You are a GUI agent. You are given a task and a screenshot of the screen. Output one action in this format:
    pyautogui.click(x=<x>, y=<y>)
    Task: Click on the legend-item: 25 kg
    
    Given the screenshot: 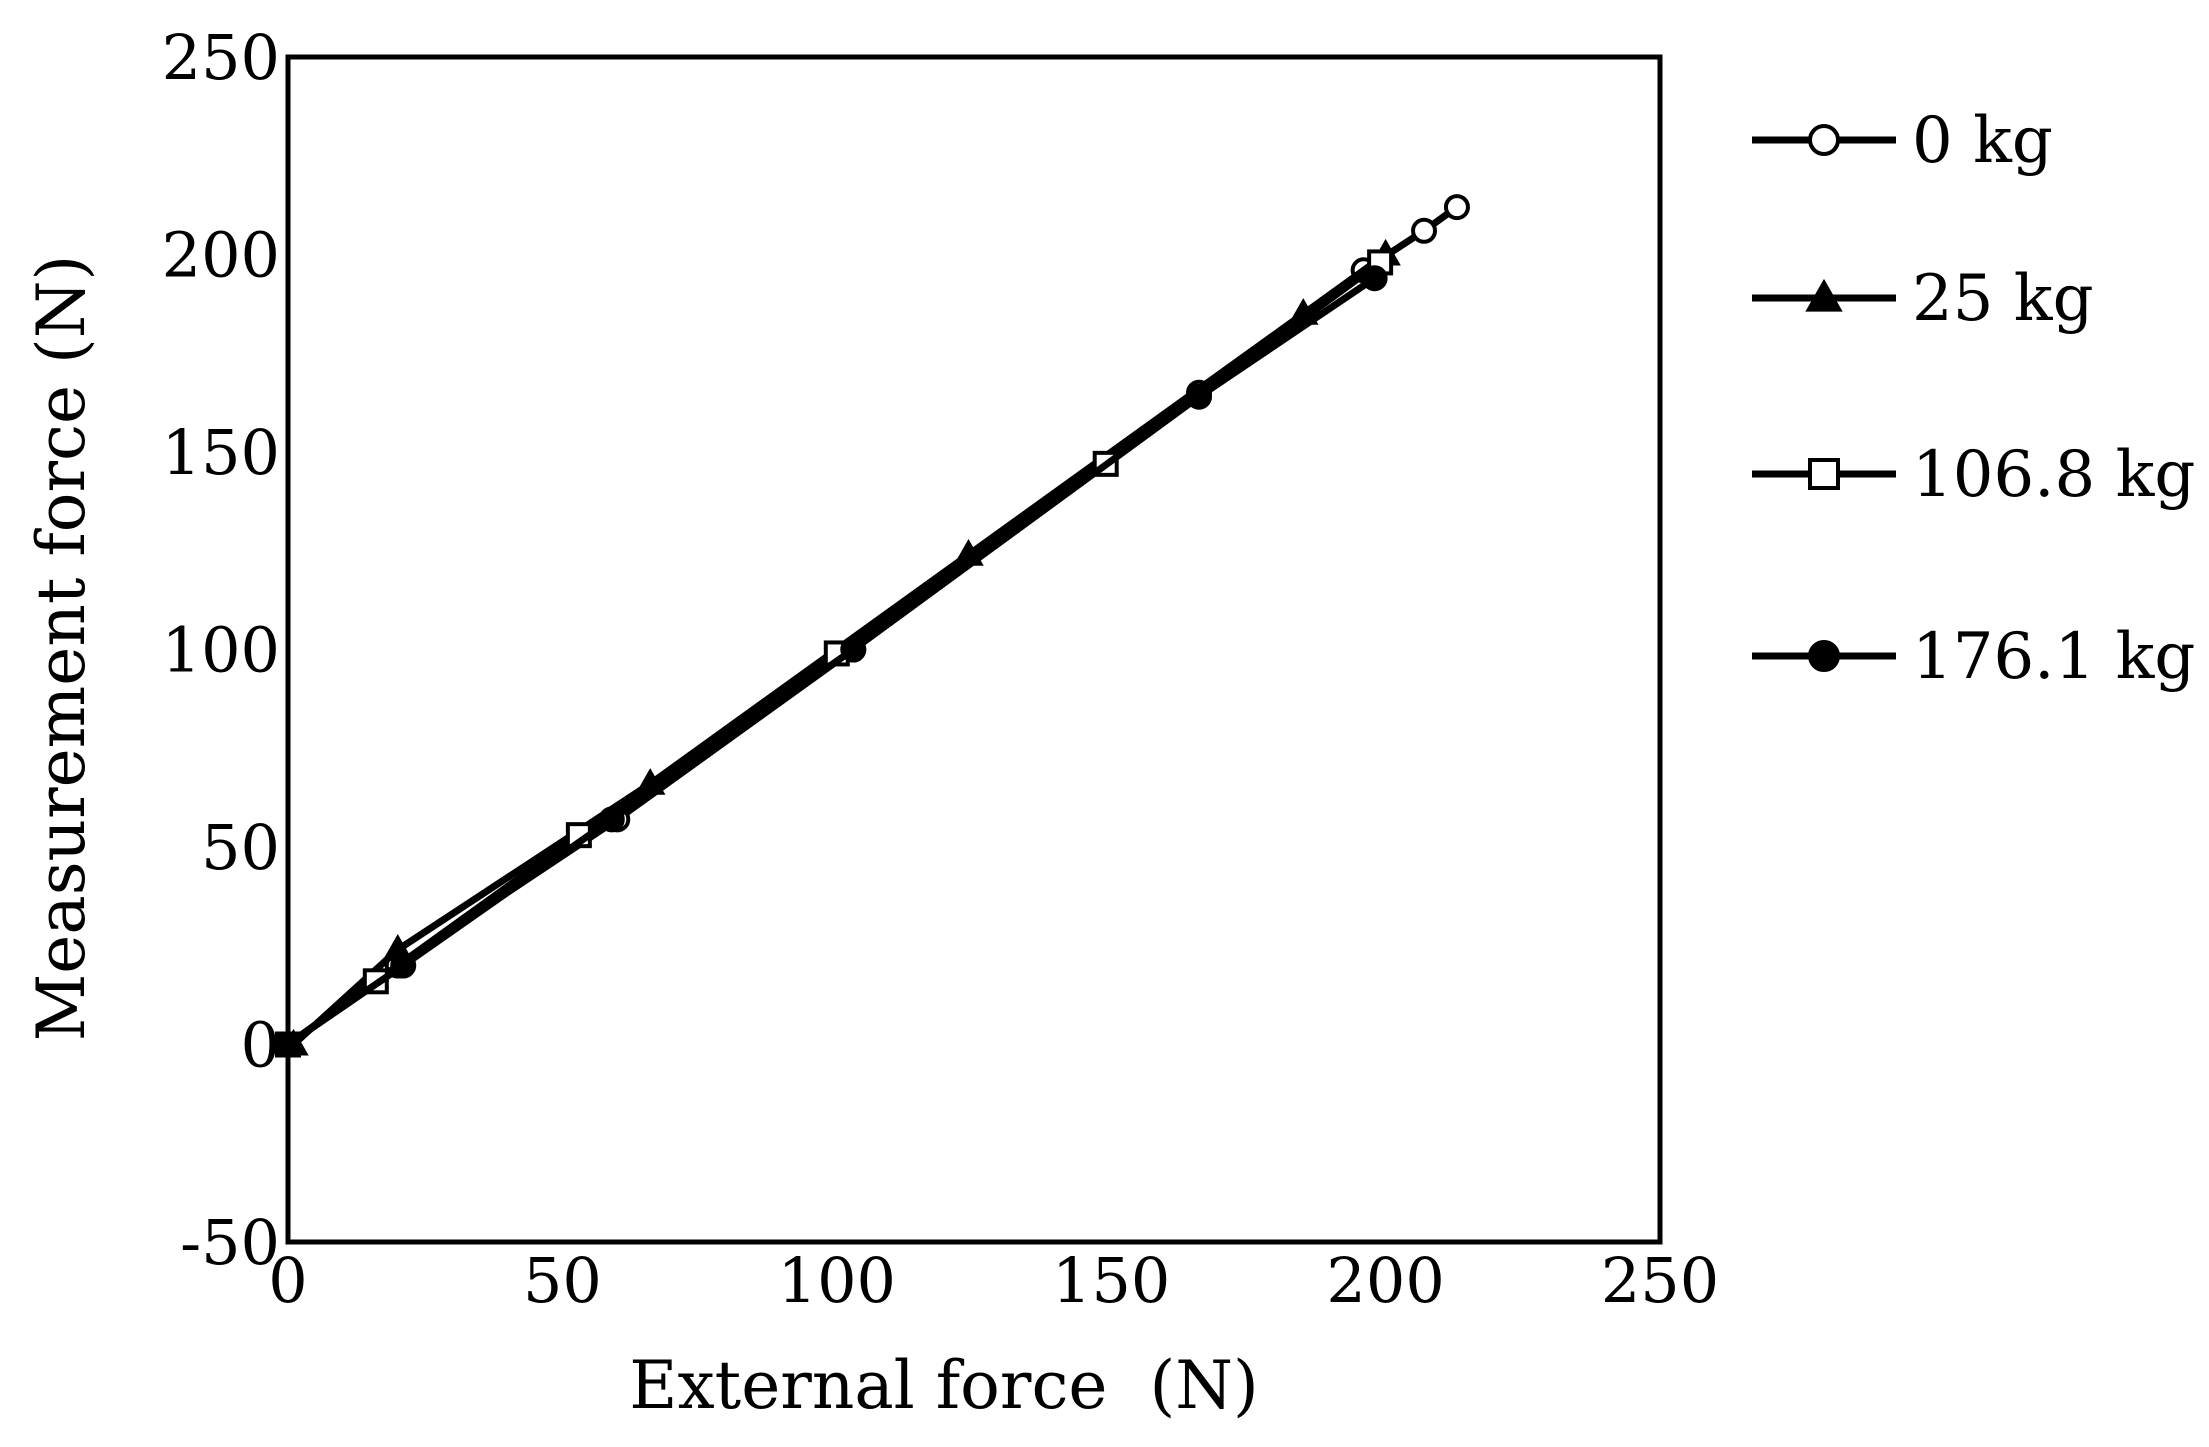 What is the action you would take?
    pyautogui.click(x=1923, y=299)
    